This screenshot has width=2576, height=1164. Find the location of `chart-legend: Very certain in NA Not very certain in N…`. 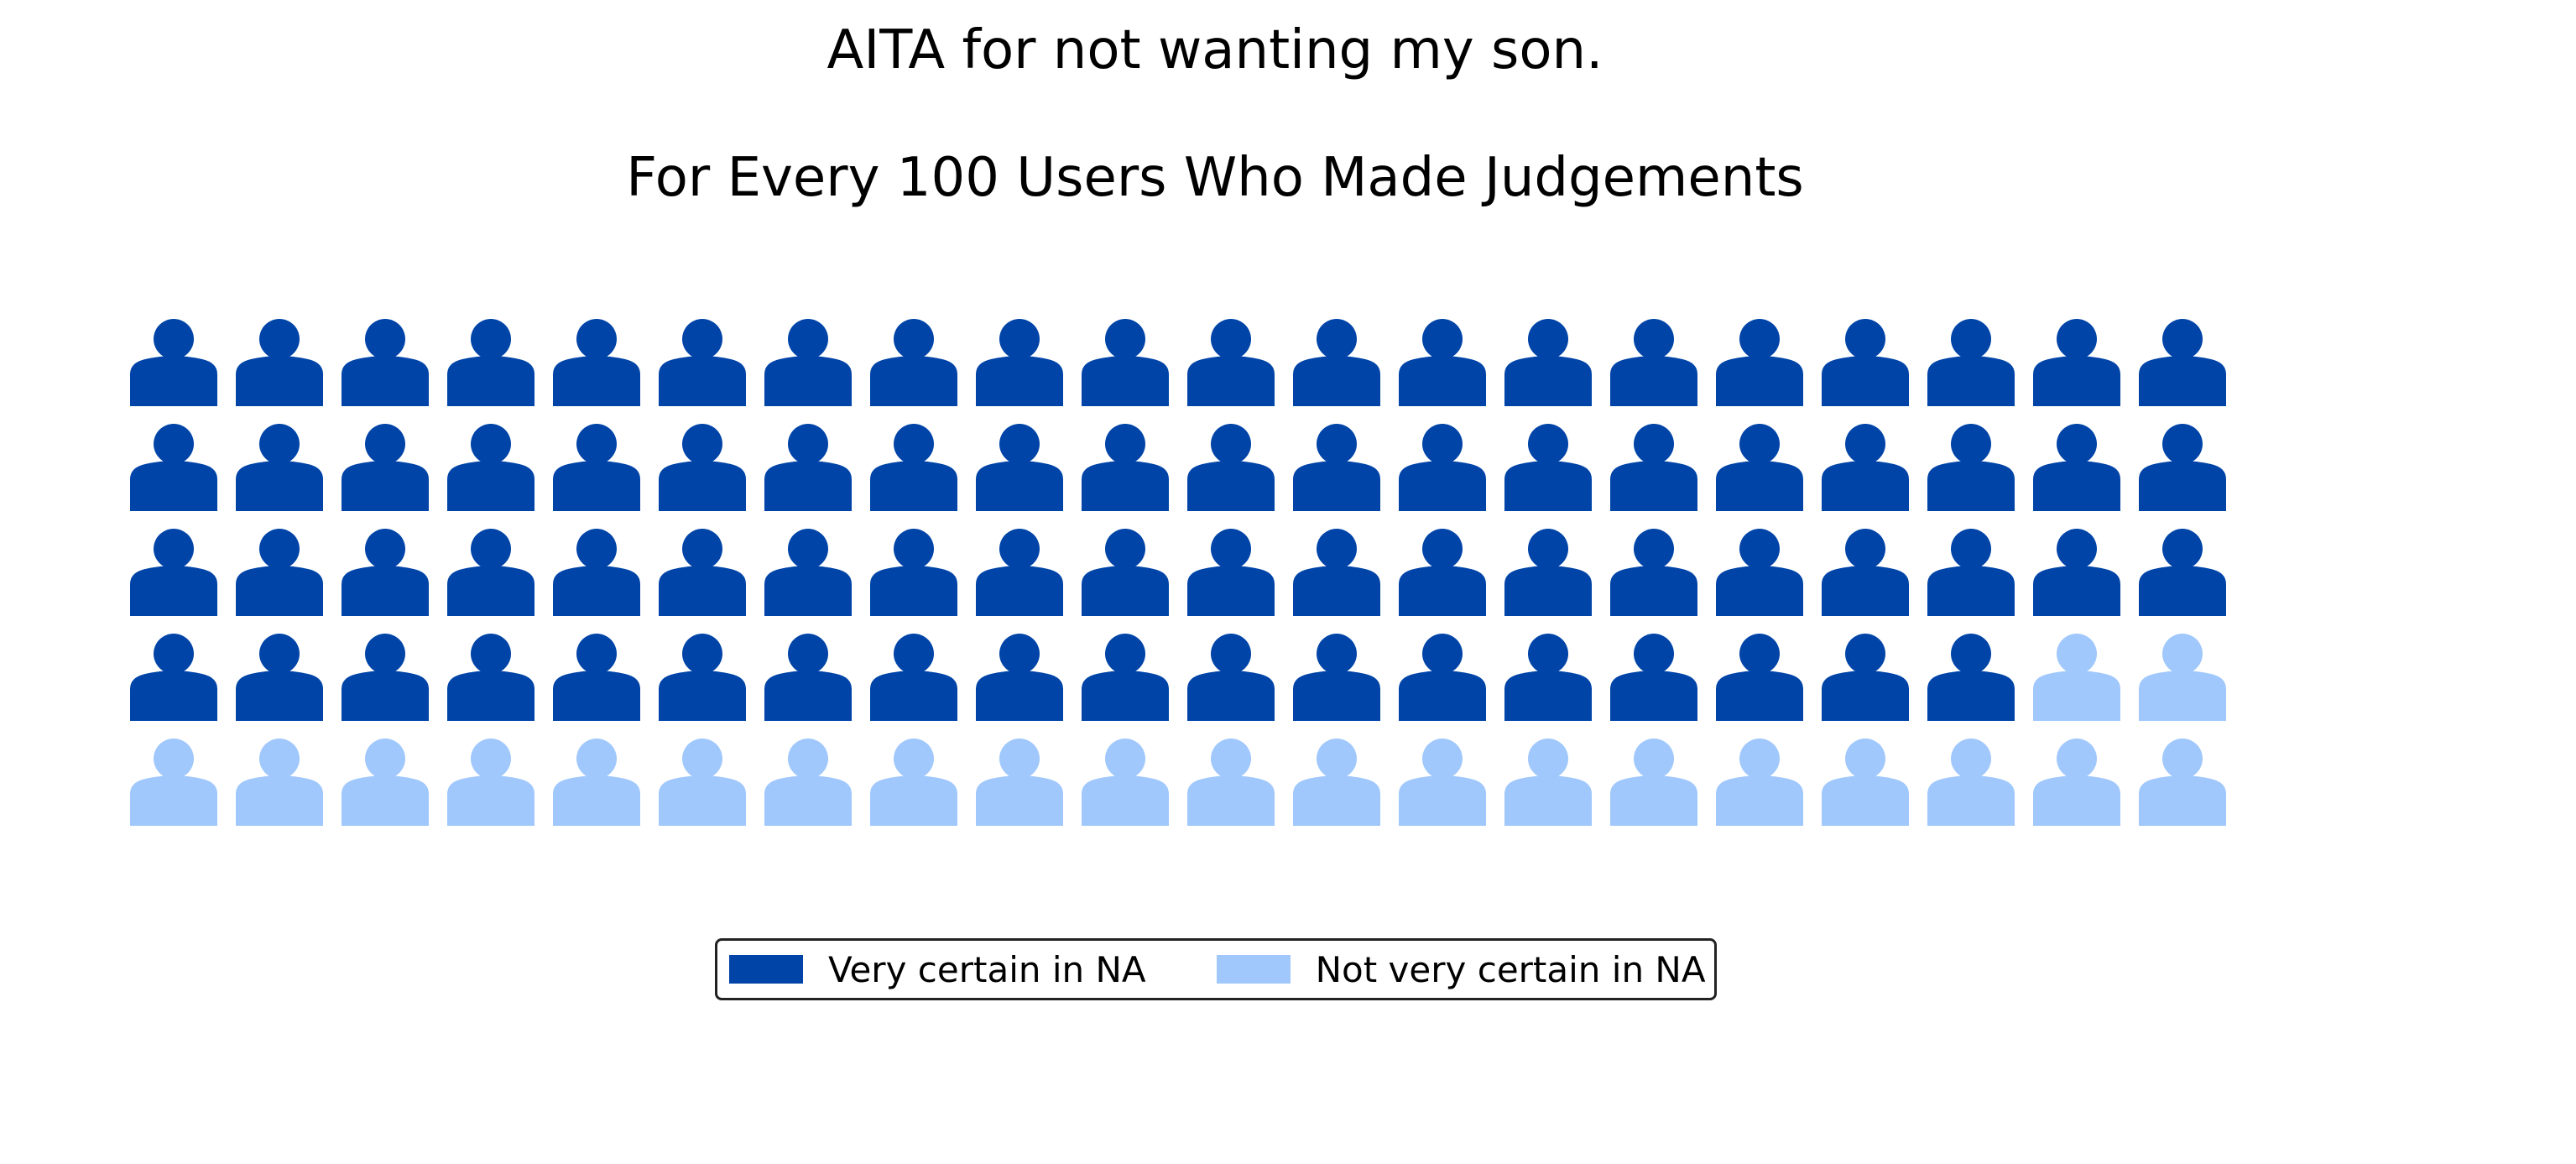

chart-legend: Very certain in NA Not very certain in N… is located at coordinates (1216, 969).